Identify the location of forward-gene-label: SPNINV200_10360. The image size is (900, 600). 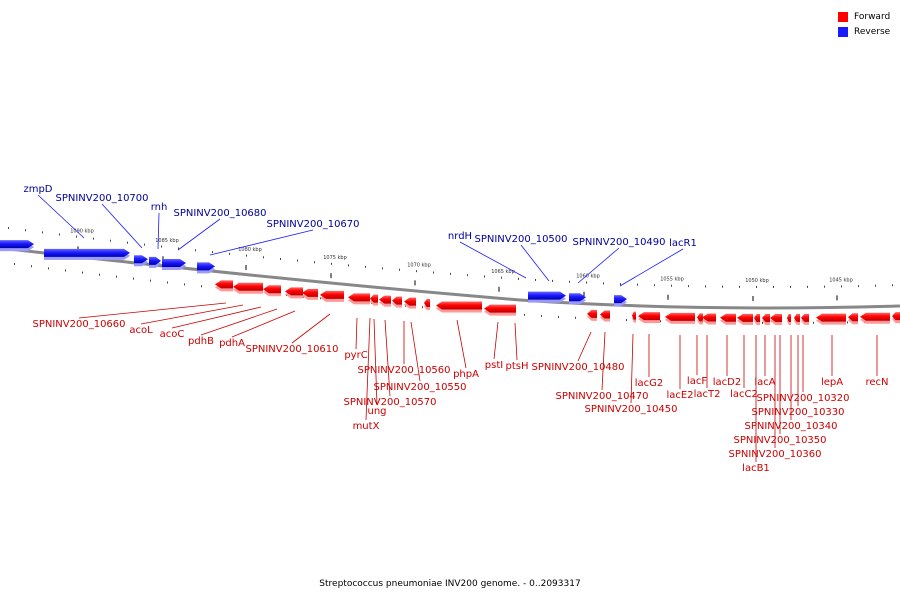
(774, 454).